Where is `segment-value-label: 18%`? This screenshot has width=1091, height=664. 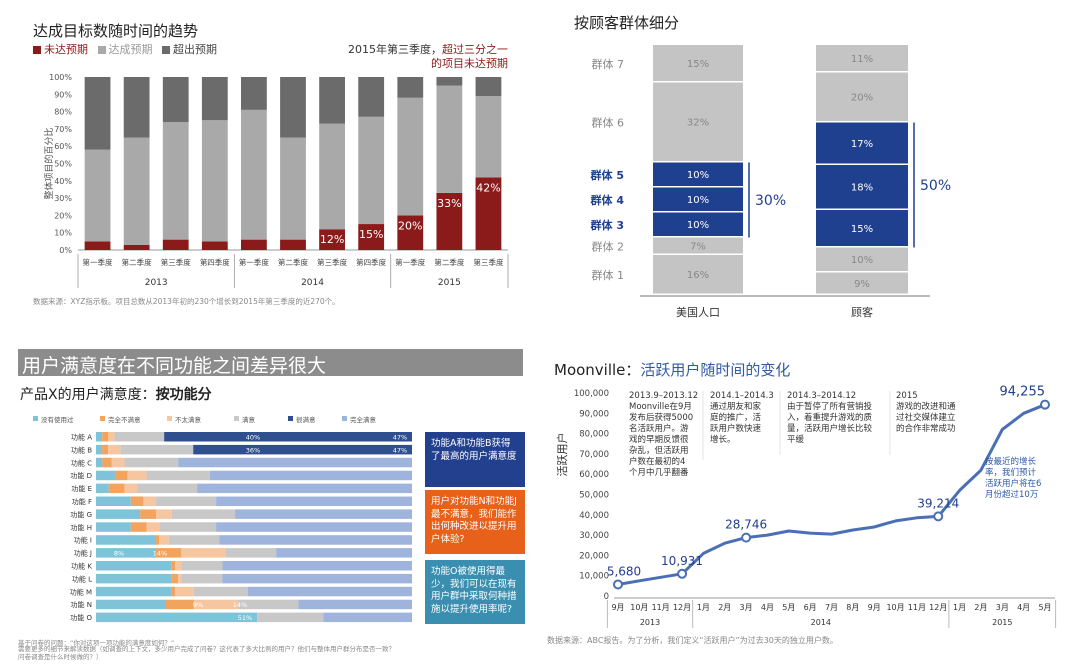 segment-value-label: 18% is located at coordinates (862, 188).